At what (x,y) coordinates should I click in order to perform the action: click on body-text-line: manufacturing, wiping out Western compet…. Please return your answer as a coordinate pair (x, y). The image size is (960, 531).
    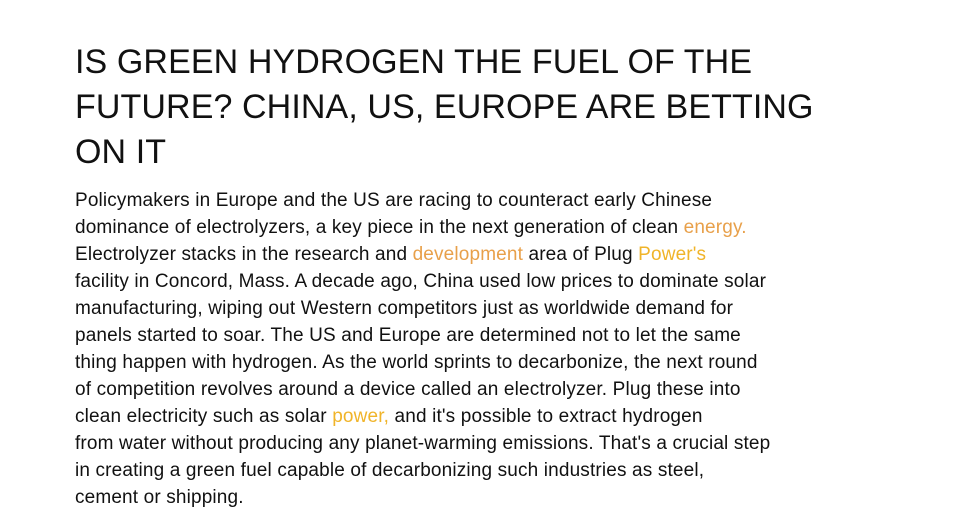
    Looking at the image, I should click on (404, 308).